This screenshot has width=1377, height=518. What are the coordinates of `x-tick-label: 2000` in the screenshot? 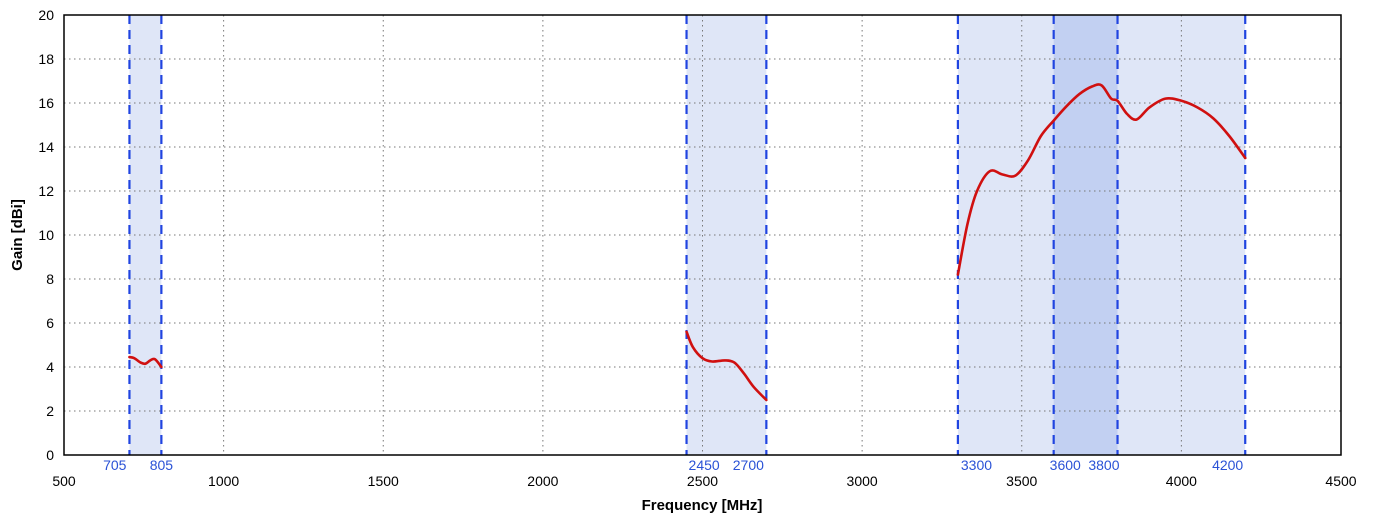 It's located at (542, 481).